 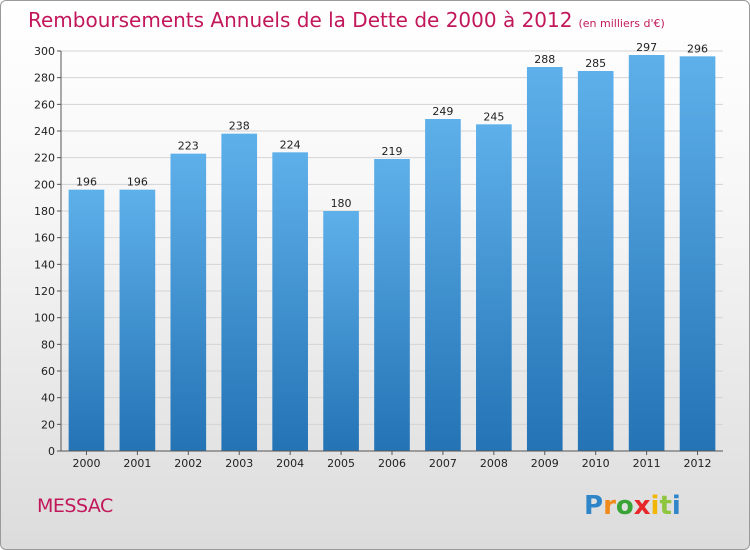 What do you see at coordinates (290, 302) in the screenshot?
I see `bar-2004` at bounding box center [290, 302].